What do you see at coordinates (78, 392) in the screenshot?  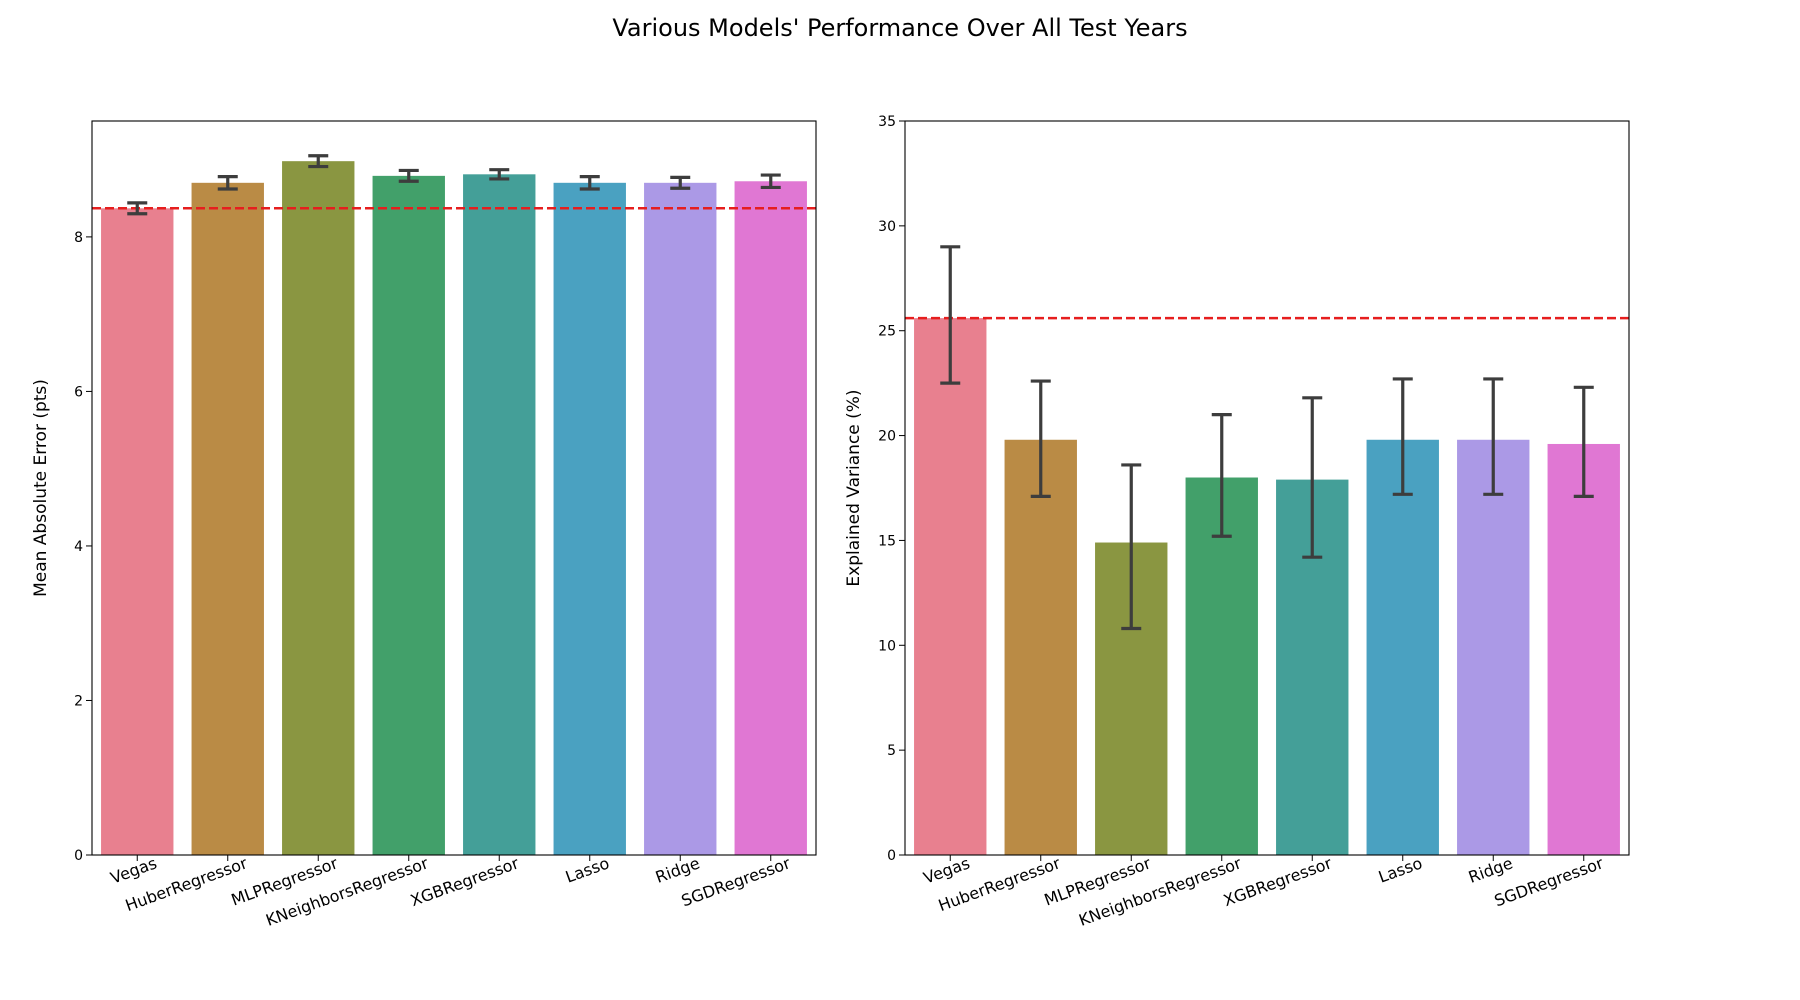 I see `y-tick-label: 6` at bounding box center [78, 392].